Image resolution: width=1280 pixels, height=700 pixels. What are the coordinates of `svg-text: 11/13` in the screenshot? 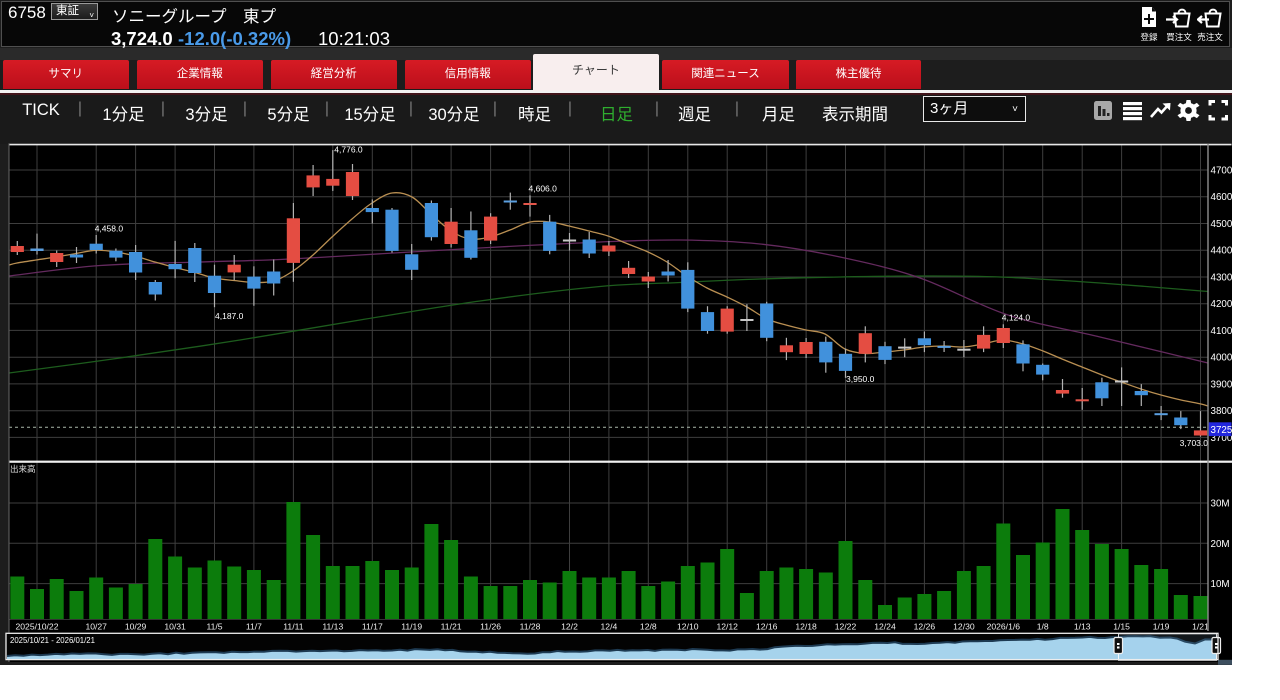 It's located at (332, 627).